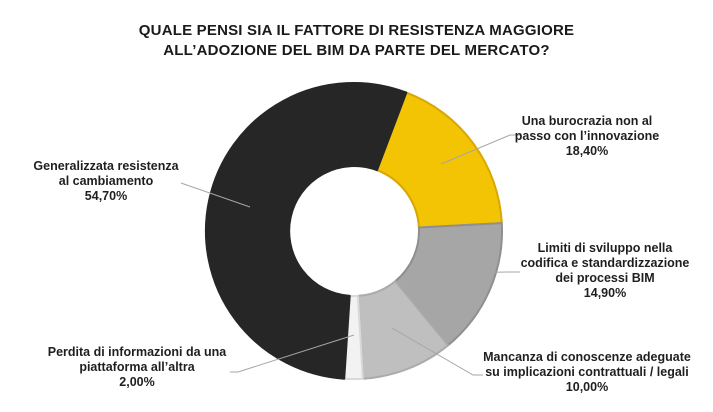  What do you see at coordinates (106, 166) in the screenshot?
I see `label-line: Generalizzata resistenza` at bounding box center [106, 166].